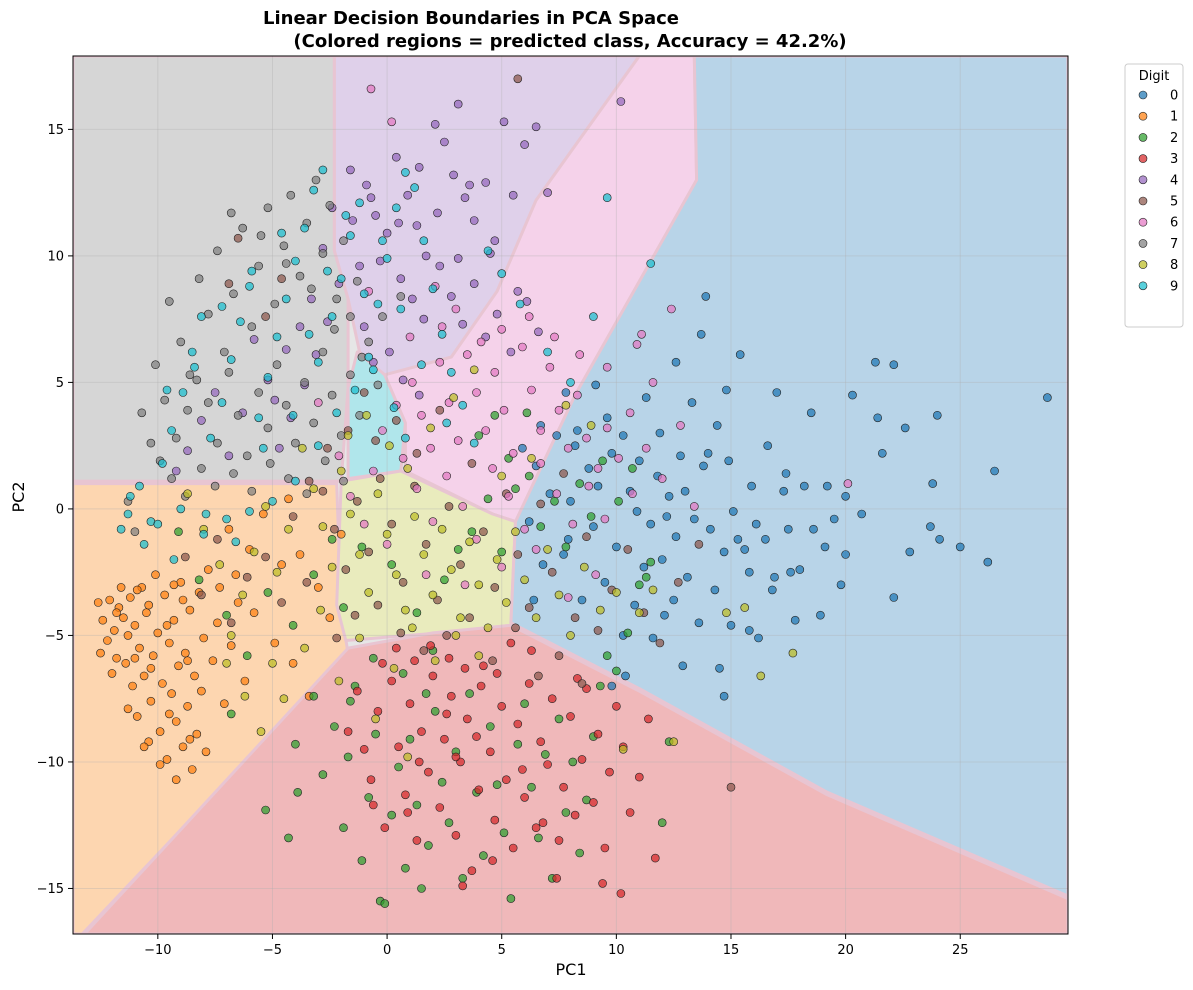 This screenshot has height=990, width=1193. What do you see at coordinates (1154, 76) in the screenshot?
I see `legend-title: Digit` at bounding box center [1154, 76].